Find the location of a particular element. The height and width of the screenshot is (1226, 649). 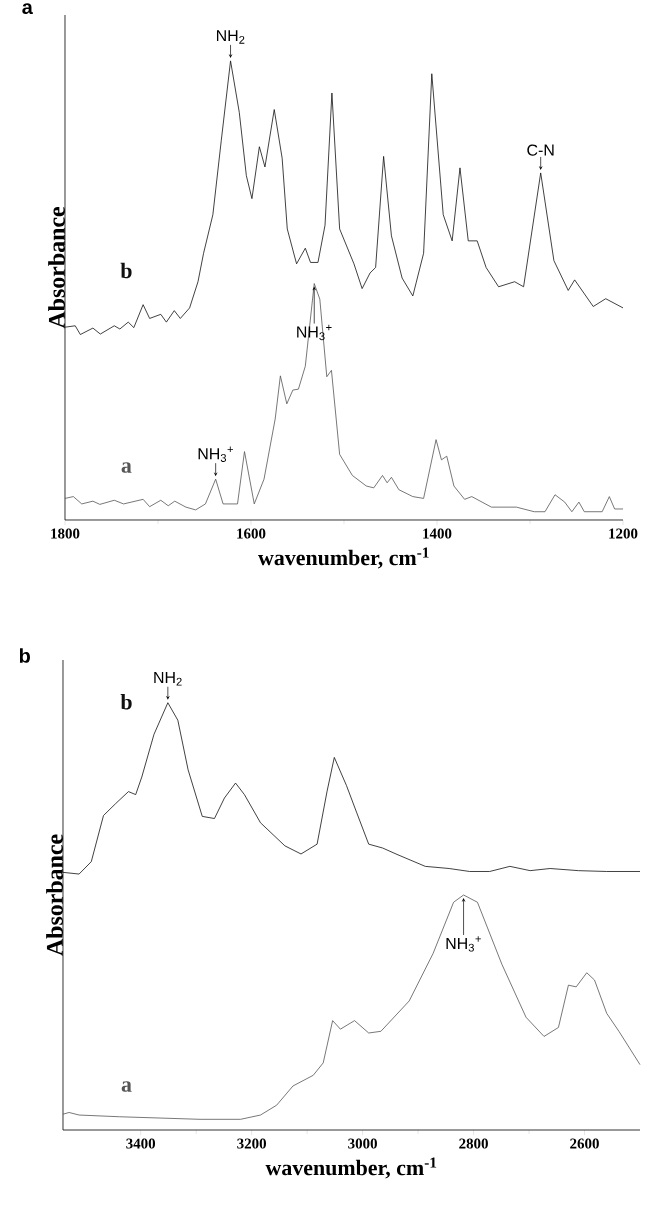

chart-title: b is located at coordinates (24, 655).